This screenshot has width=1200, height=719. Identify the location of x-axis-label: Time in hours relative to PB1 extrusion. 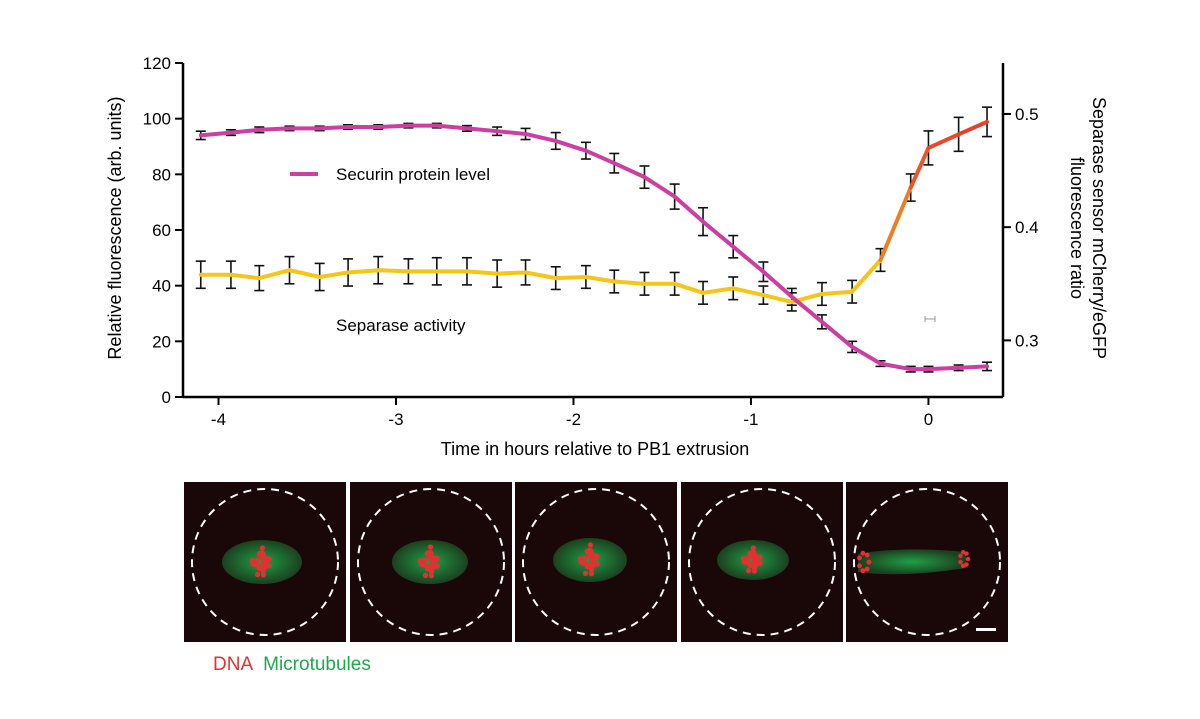
(595, 449).